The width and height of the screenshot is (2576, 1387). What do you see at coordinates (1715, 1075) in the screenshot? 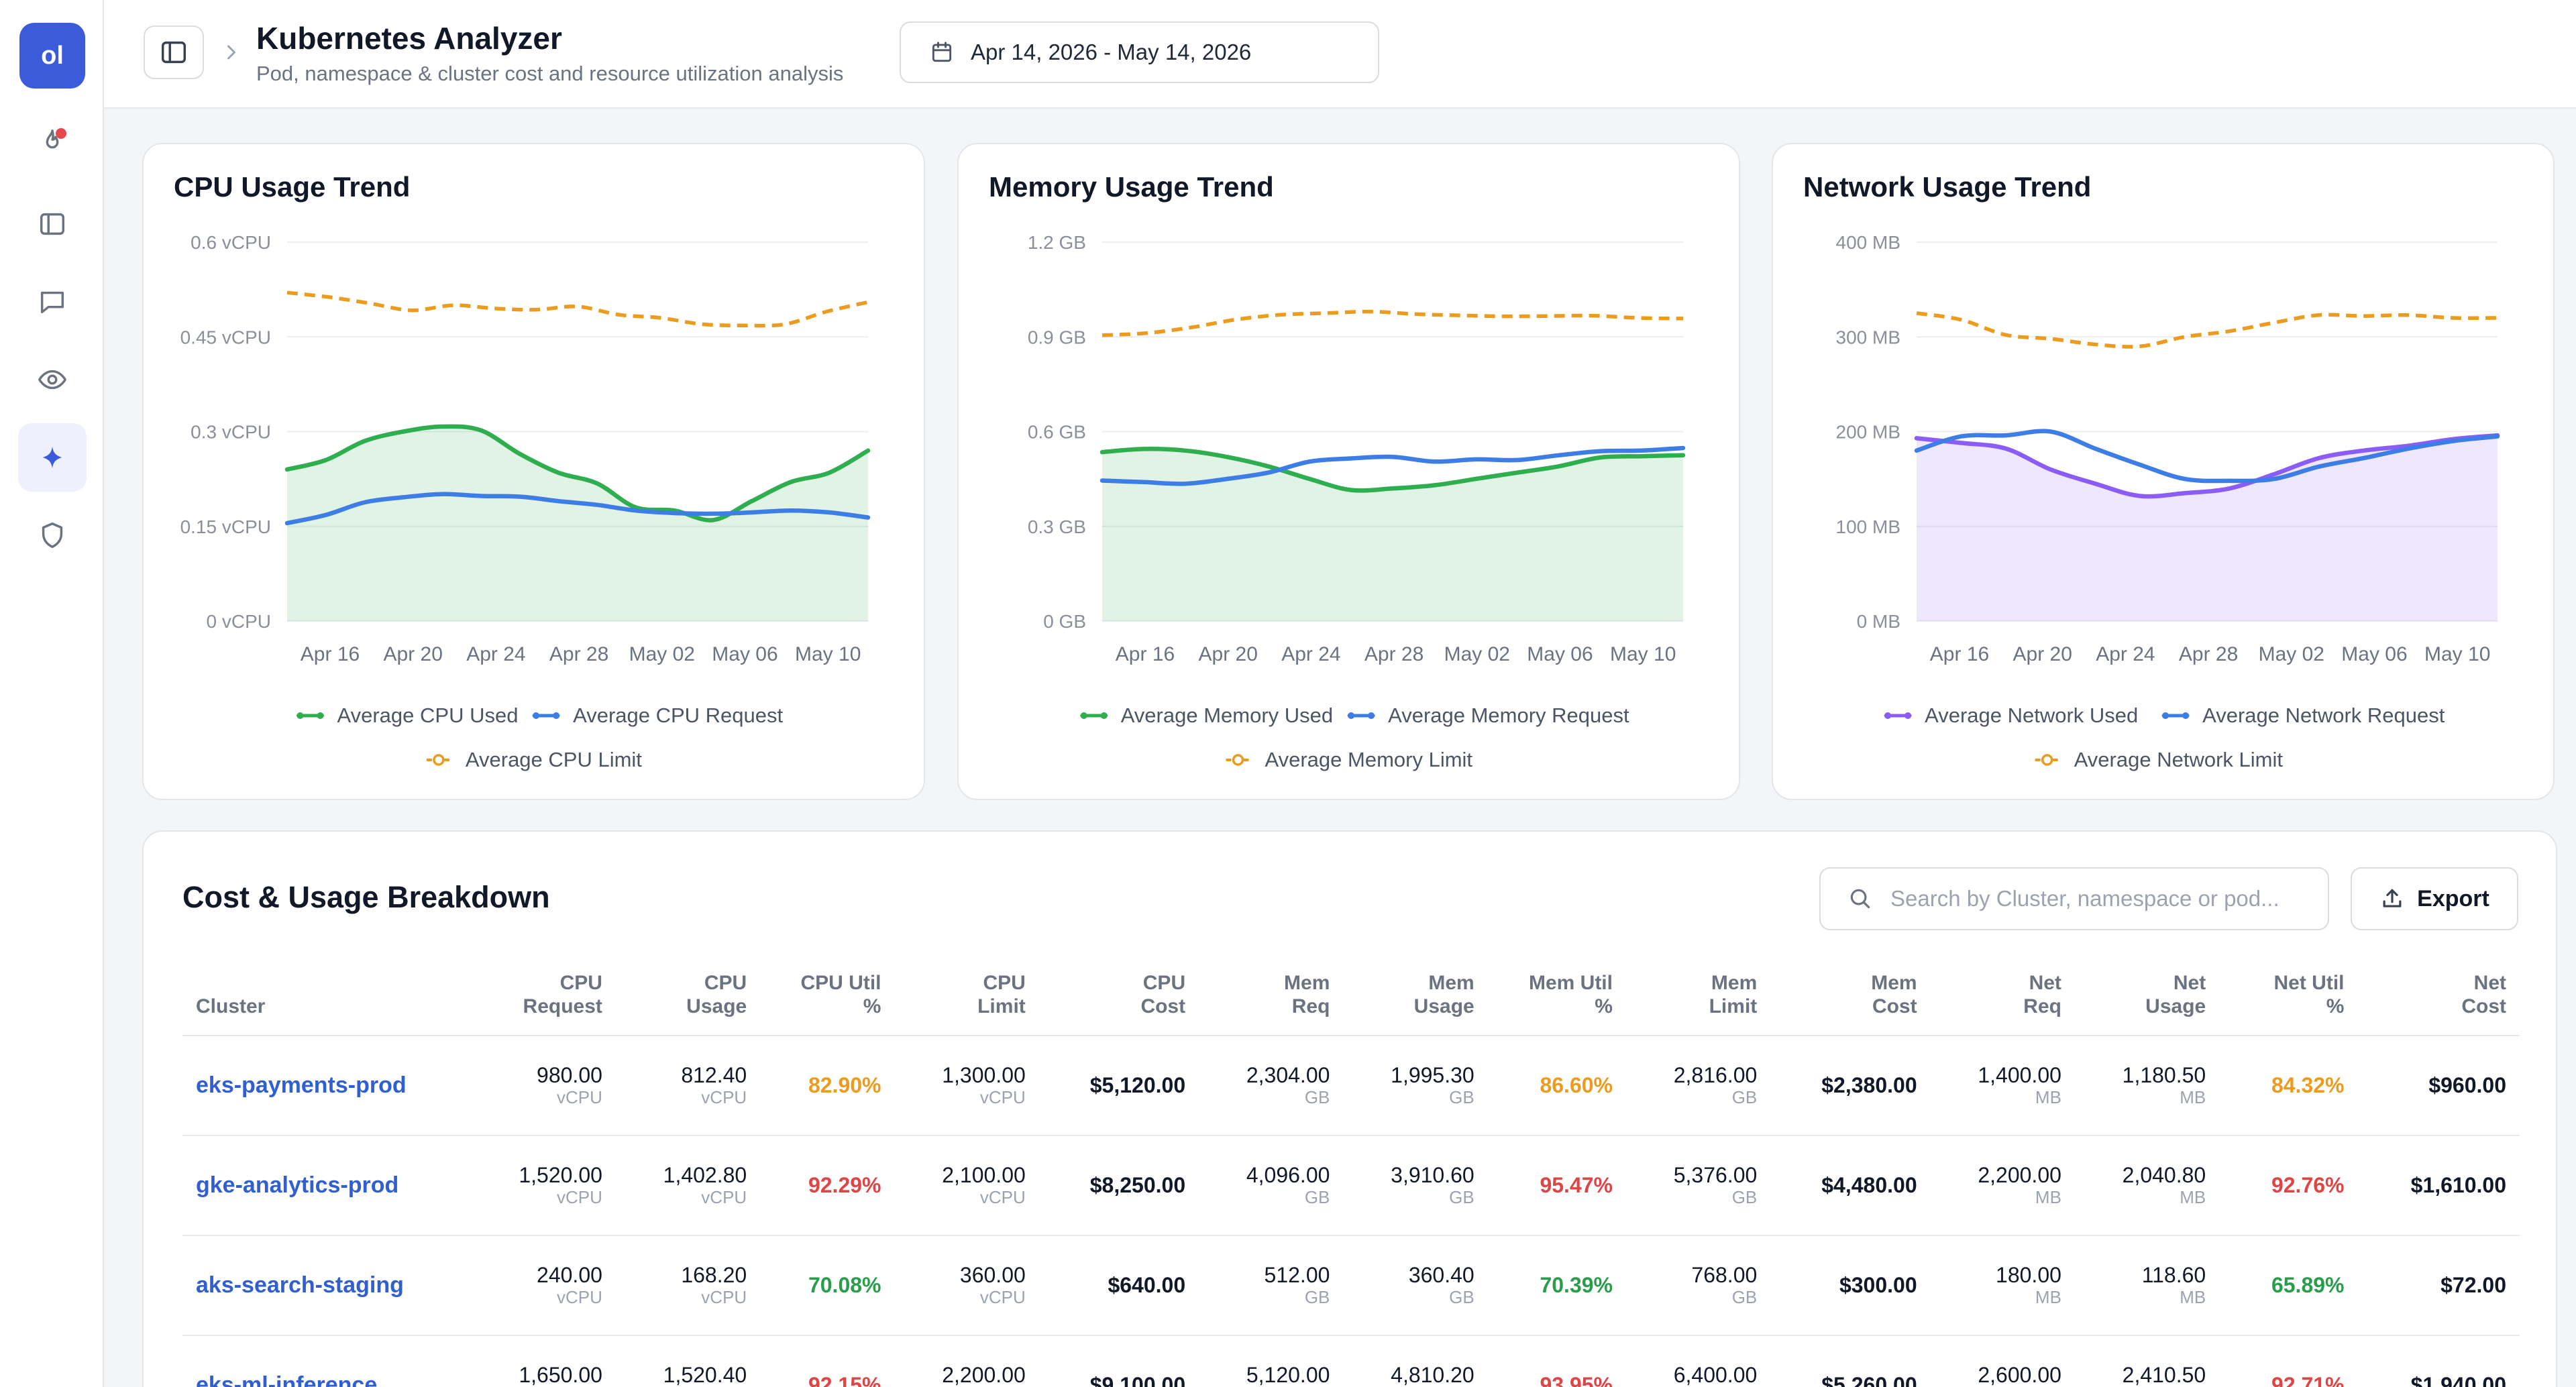
I see `cell-value: 2,816.00` at bounding box center [1715, 1075].